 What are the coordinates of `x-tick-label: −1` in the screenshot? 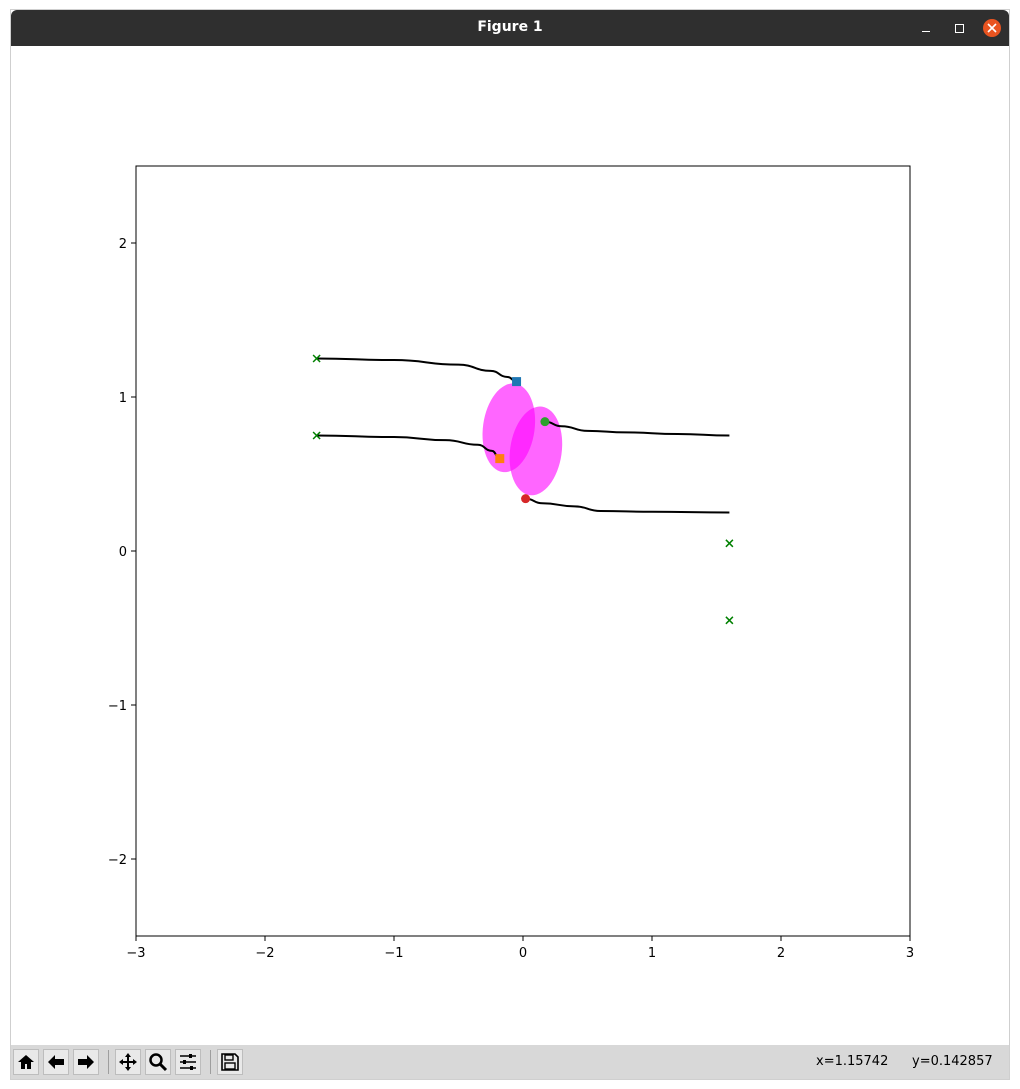 It's located at (393, 953).